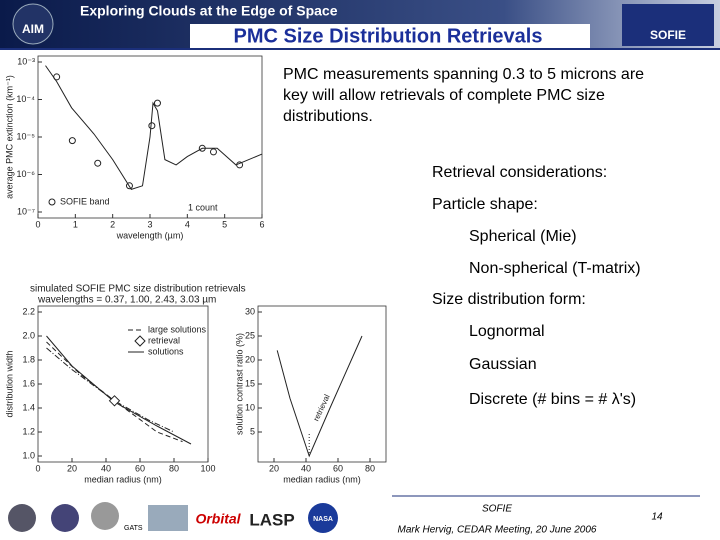 The image size is (720, 540). Describe the element at coordinates (203, 207) in the screenshot. I see `annotation: 1 count` at that location.